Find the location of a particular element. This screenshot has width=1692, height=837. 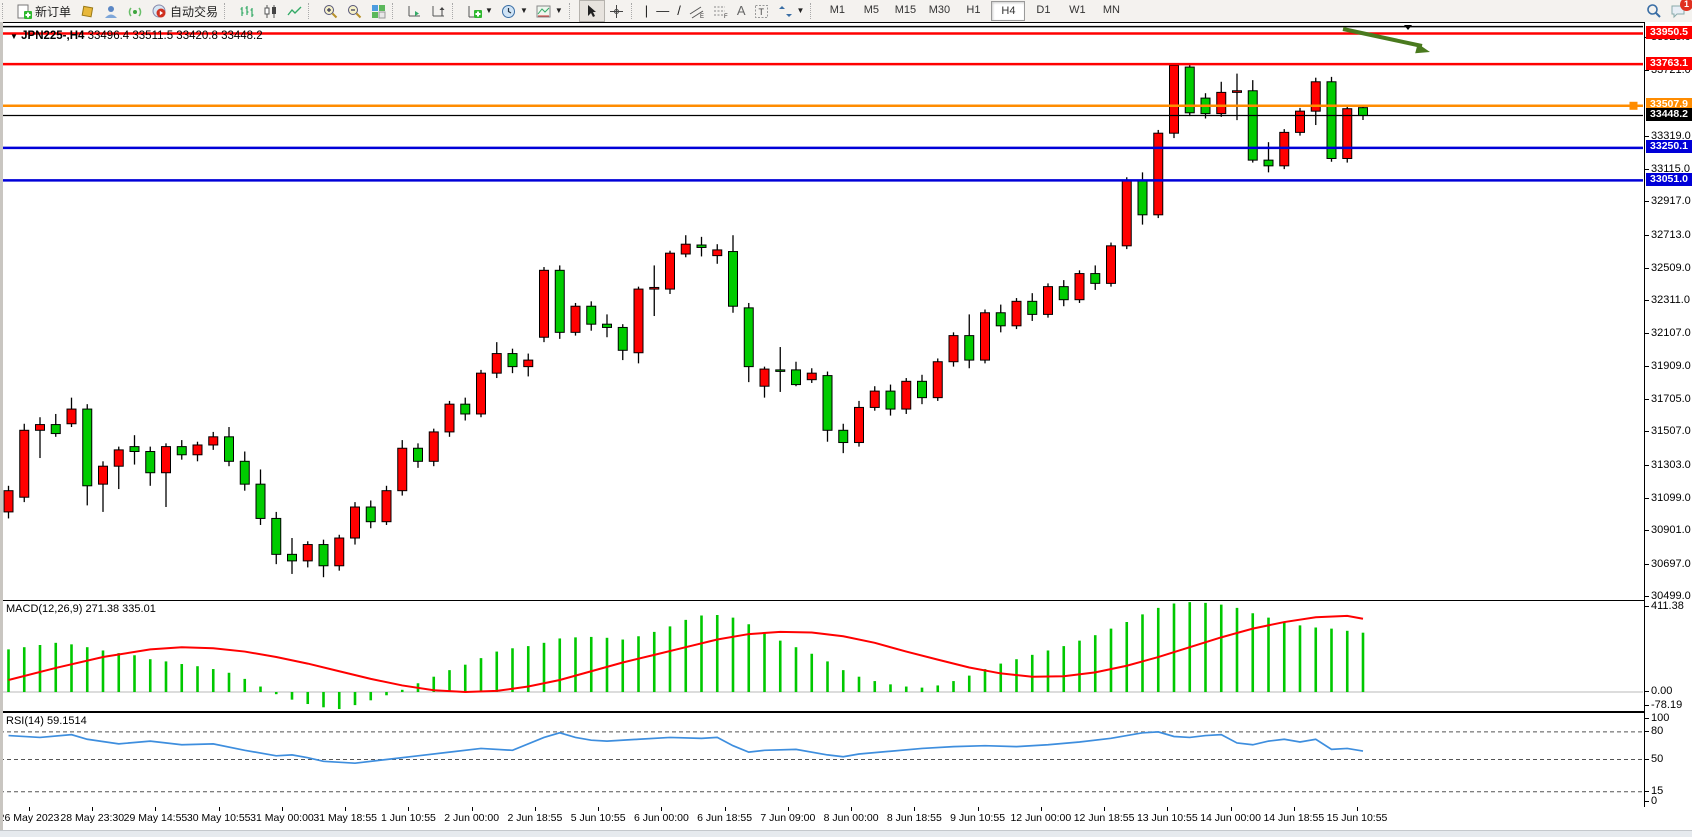

object-anchor-marker is located at coordinates (1408, 27).